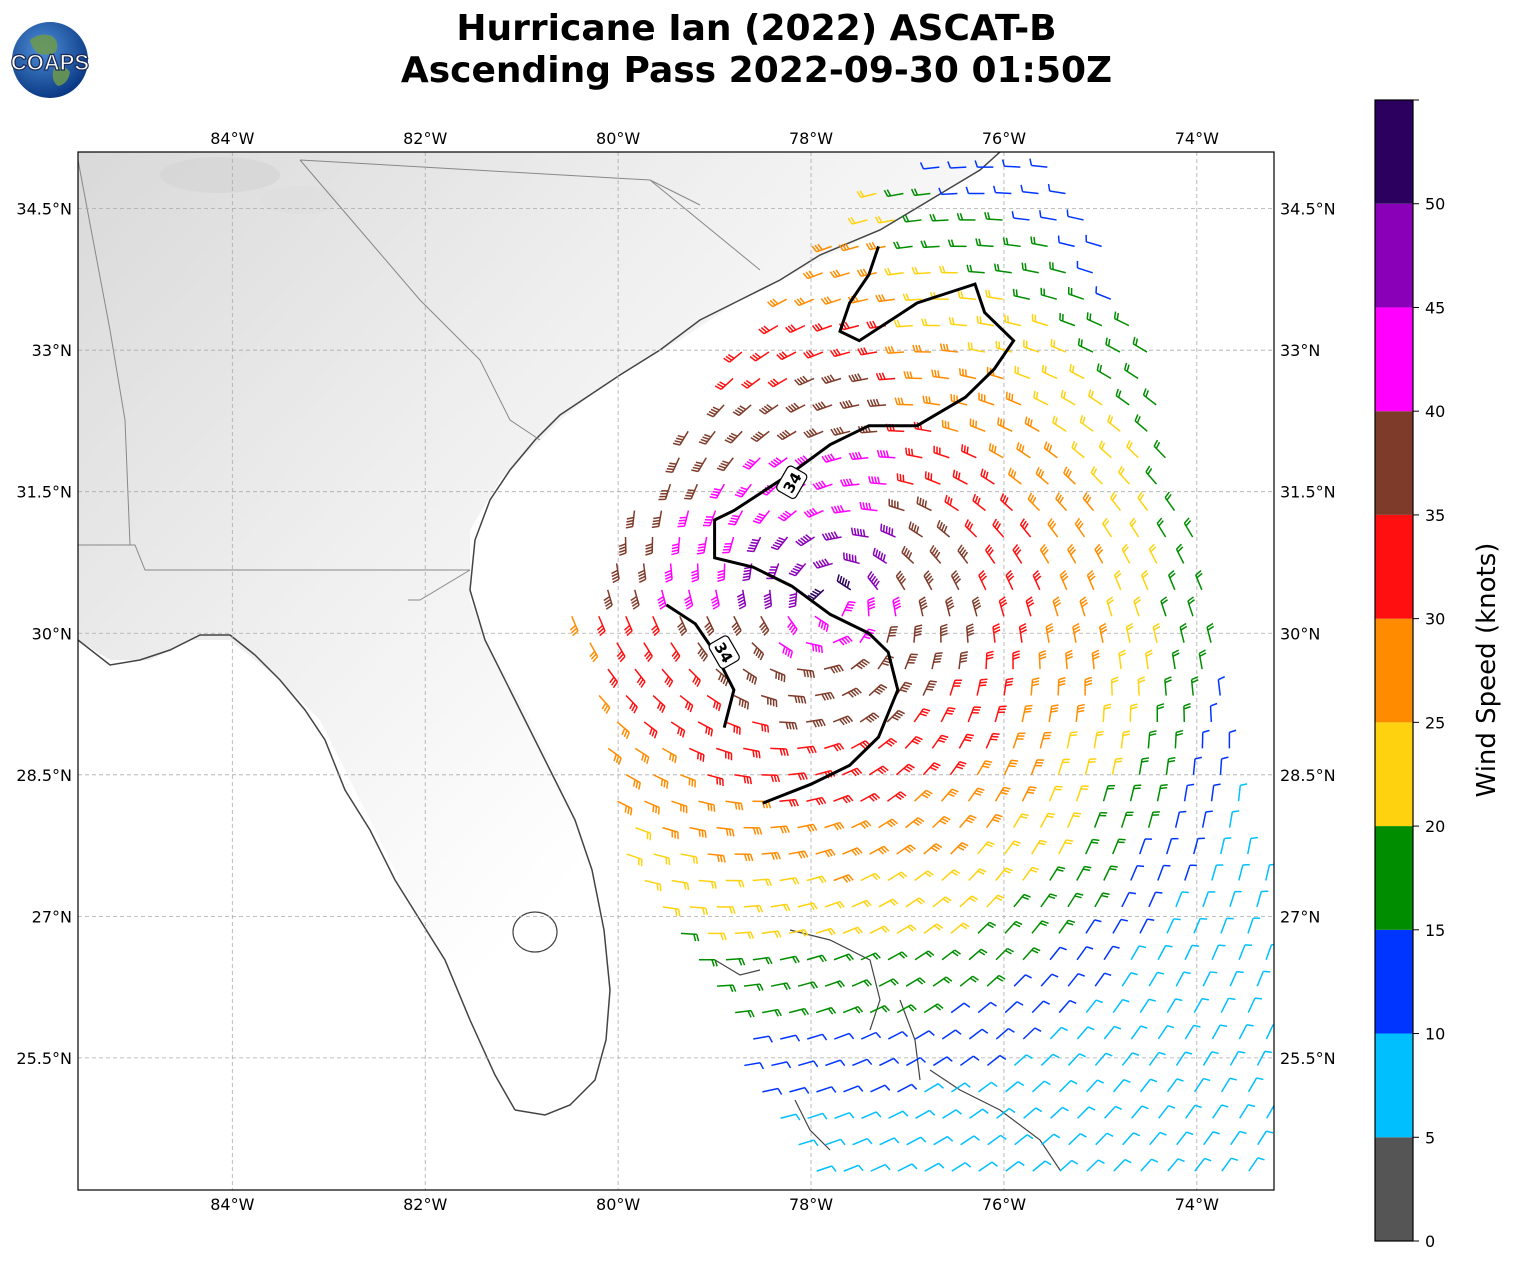 This screenshot has width=1513, height=1264. I want to click on lon-tick-label-bottom: 84°W, so click(232, 1204).